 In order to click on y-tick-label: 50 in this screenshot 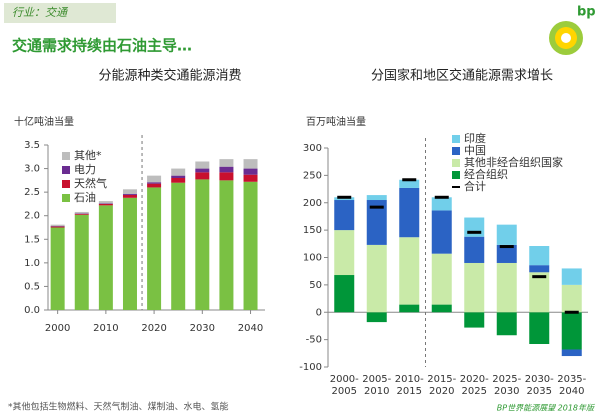, I will do `click(315, 285)`.